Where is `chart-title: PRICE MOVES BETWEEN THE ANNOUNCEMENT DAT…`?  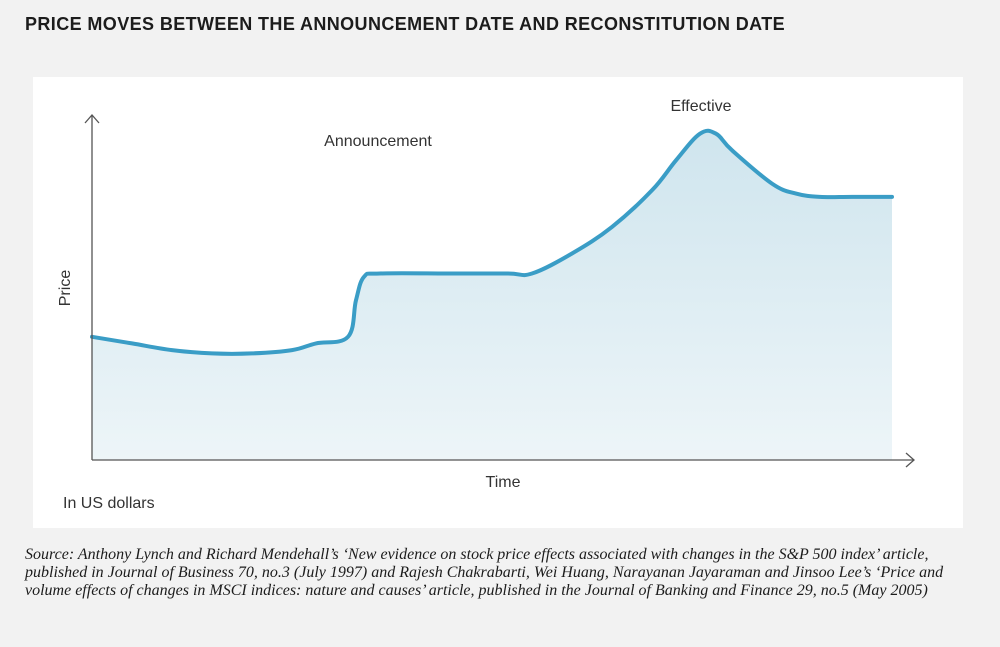
chart-title: PRICE MOVES BETWEEN THE ANNOUNCEMENT DAT… is located at coordinates (405, 24).